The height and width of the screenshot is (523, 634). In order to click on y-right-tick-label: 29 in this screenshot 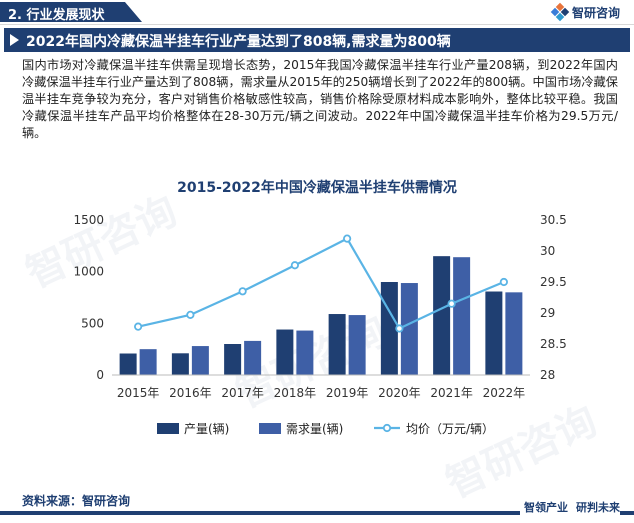, I will do `click(547, 313)`.